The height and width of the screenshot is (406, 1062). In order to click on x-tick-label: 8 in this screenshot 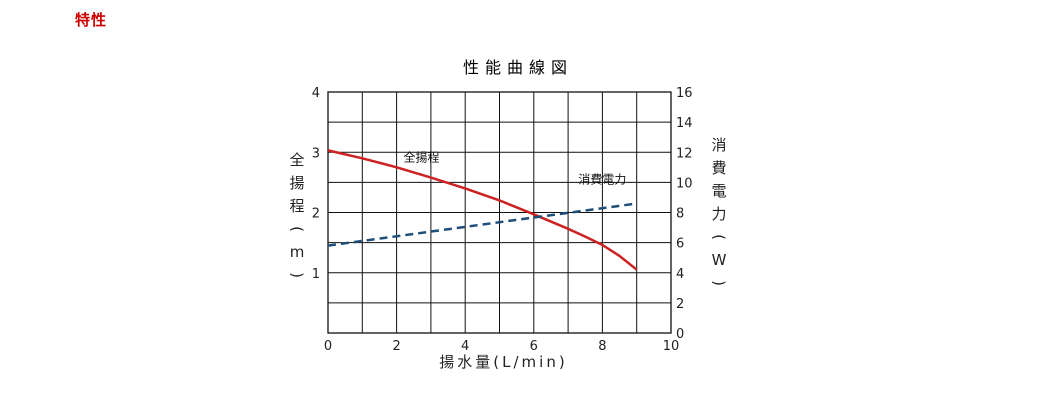, I will do `click(602, 346)`.